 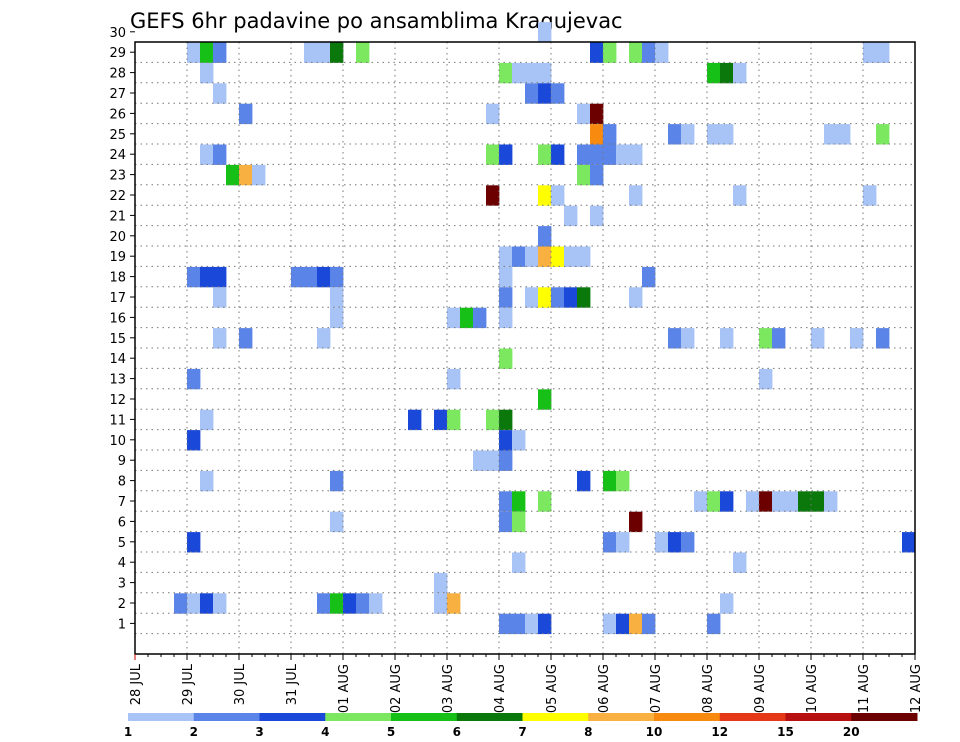 I want to click on y-tick-label: 6, so click(x=122, y=522).